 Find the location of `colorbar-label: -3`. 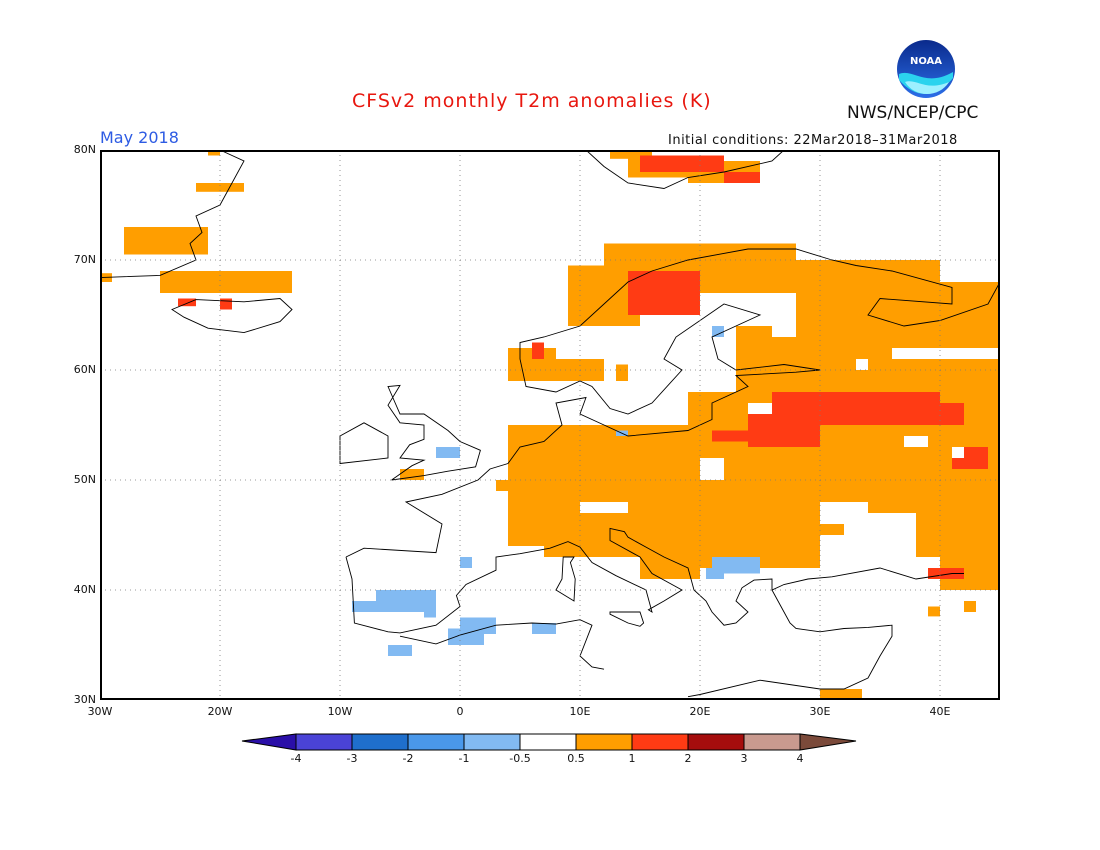

colorbar-label: -3 is located at coordinates (352, 758).